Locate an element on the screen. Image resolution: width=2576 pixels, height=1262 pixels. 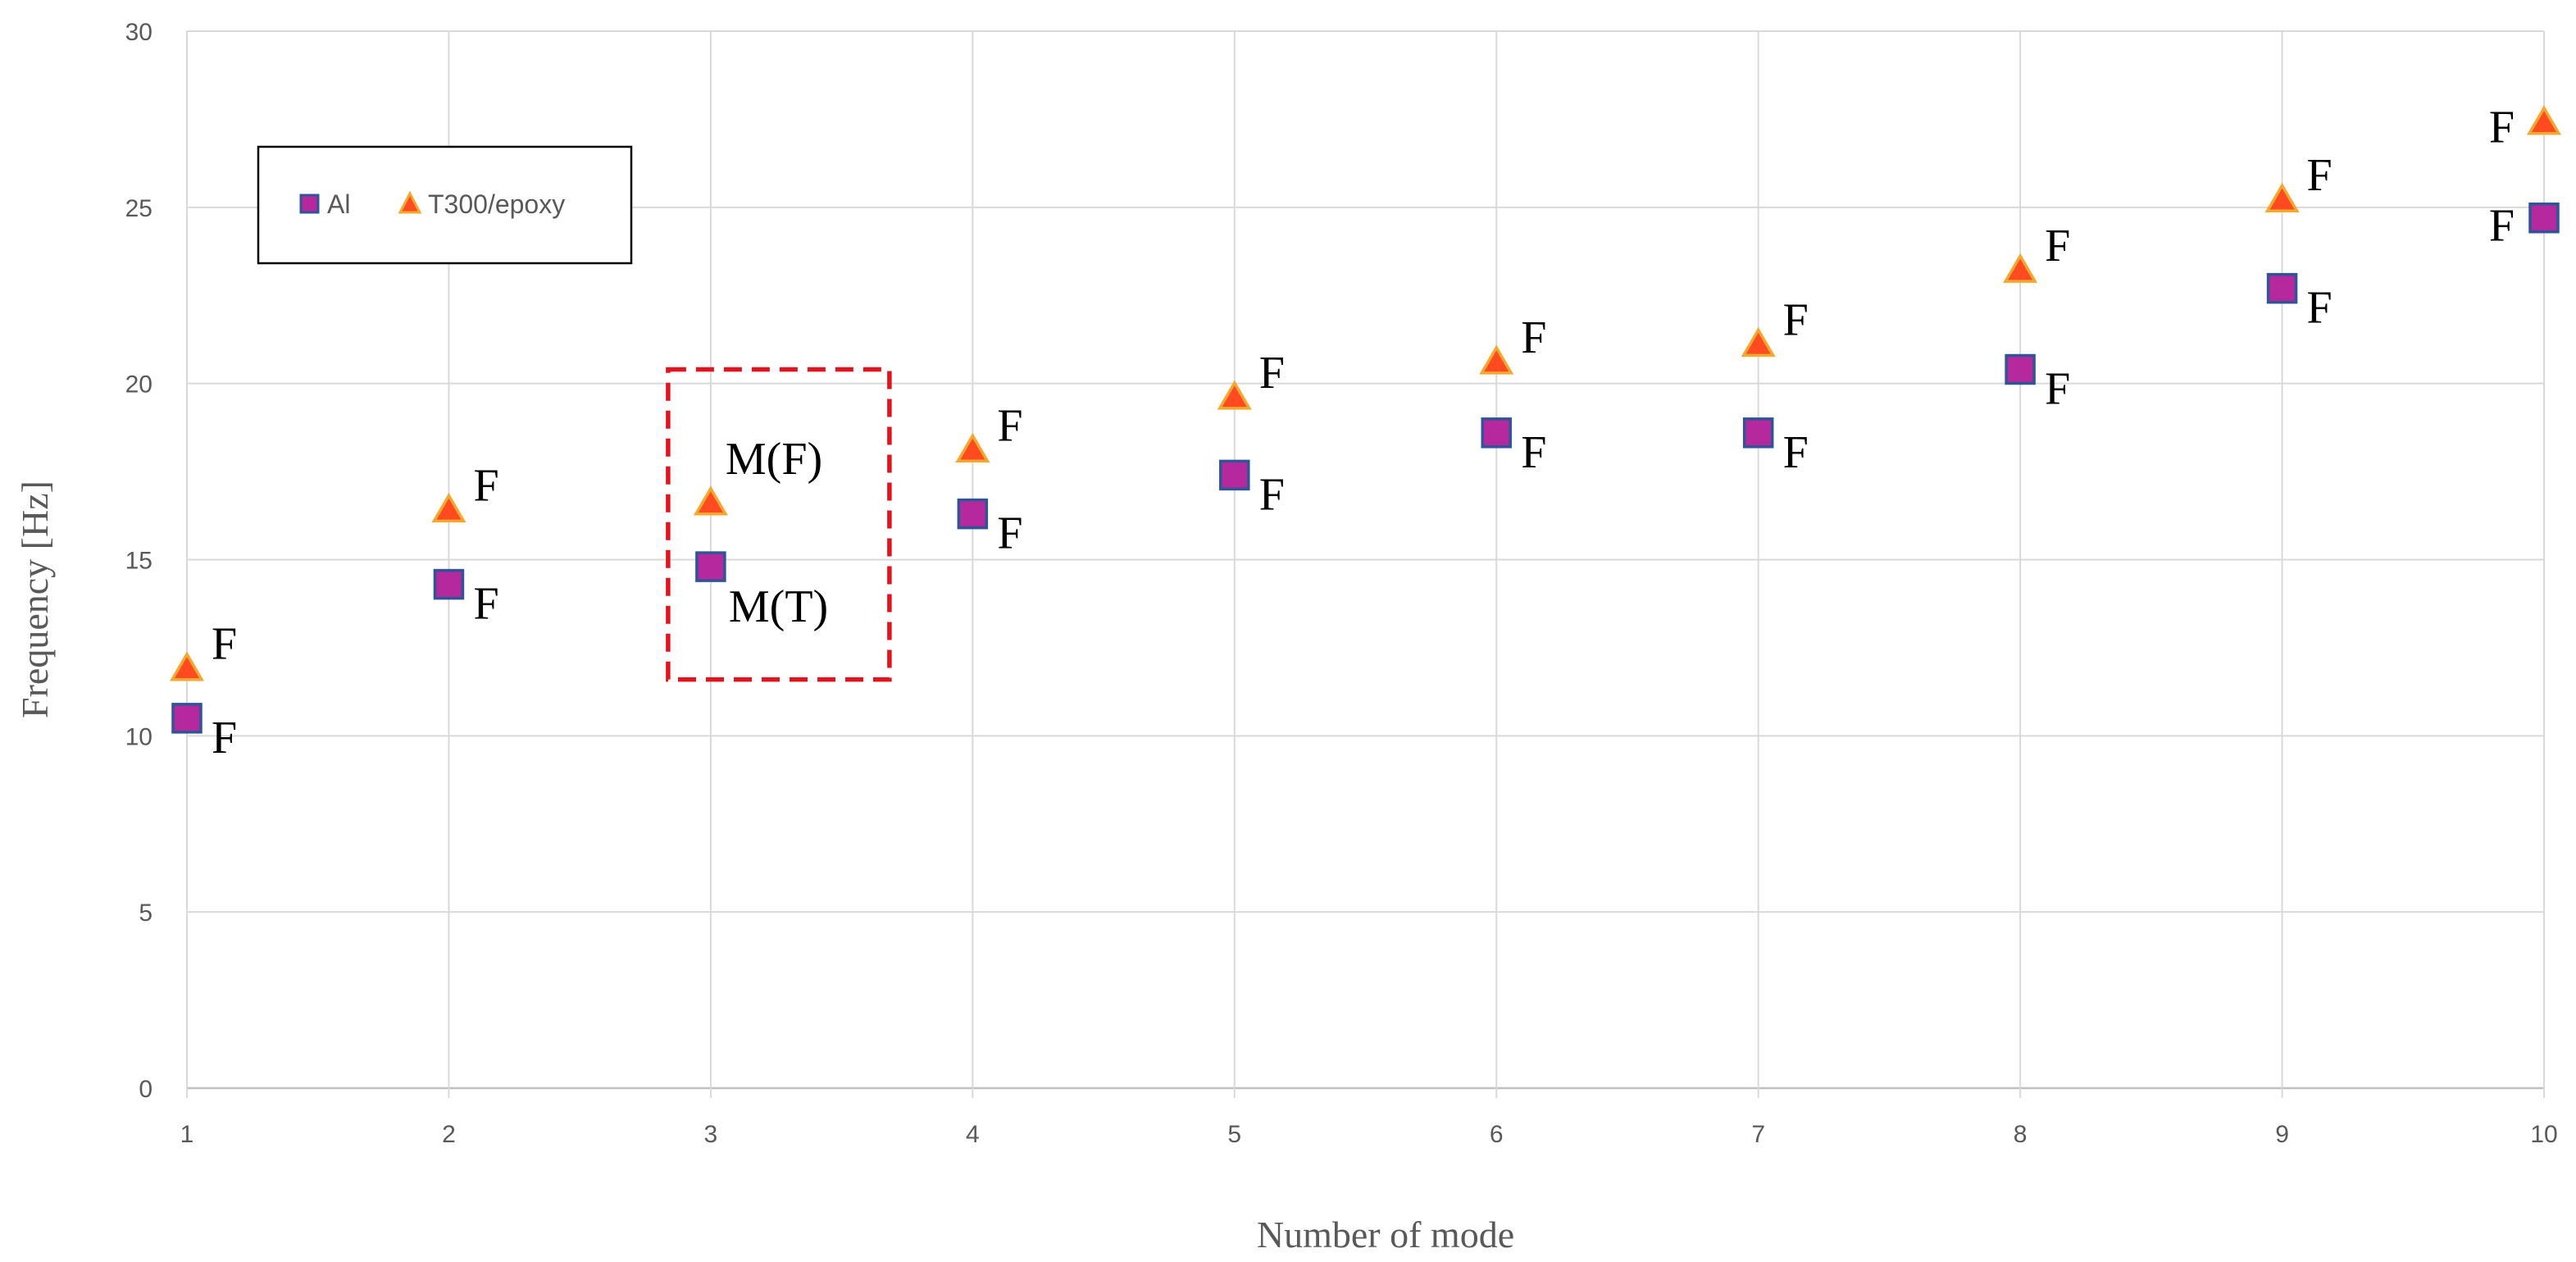
t300-label-1: F is located at coordinates (224, 644).